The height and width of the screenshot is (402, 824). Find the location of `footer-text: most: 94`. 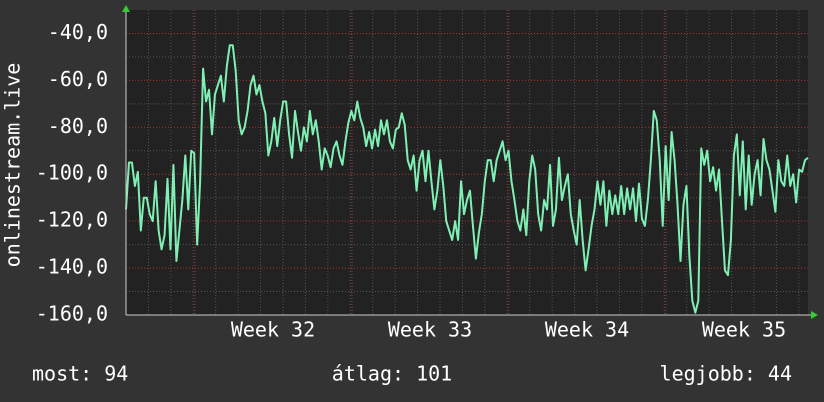

footer-text: most: 94 is located at coordinates (80, 374).